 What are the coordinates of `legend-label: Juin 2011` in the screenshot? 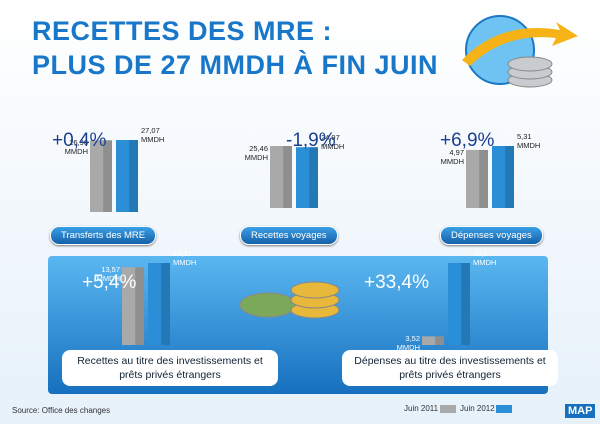 It's located at (421, 408).